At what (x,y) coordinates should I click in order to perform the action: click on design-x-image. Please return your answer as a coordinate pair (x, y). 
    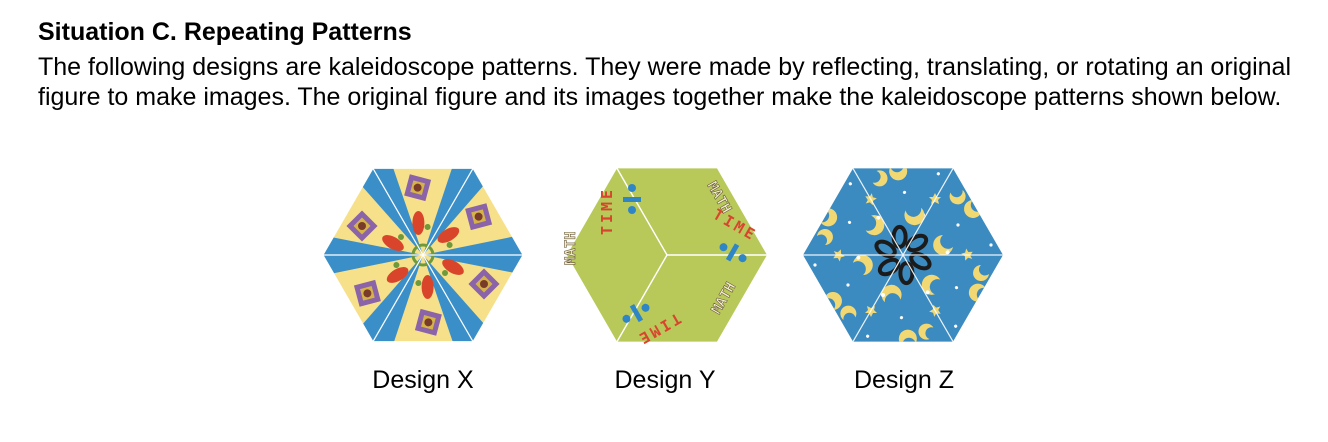
    Looking at the image, I should click on (423, 255).